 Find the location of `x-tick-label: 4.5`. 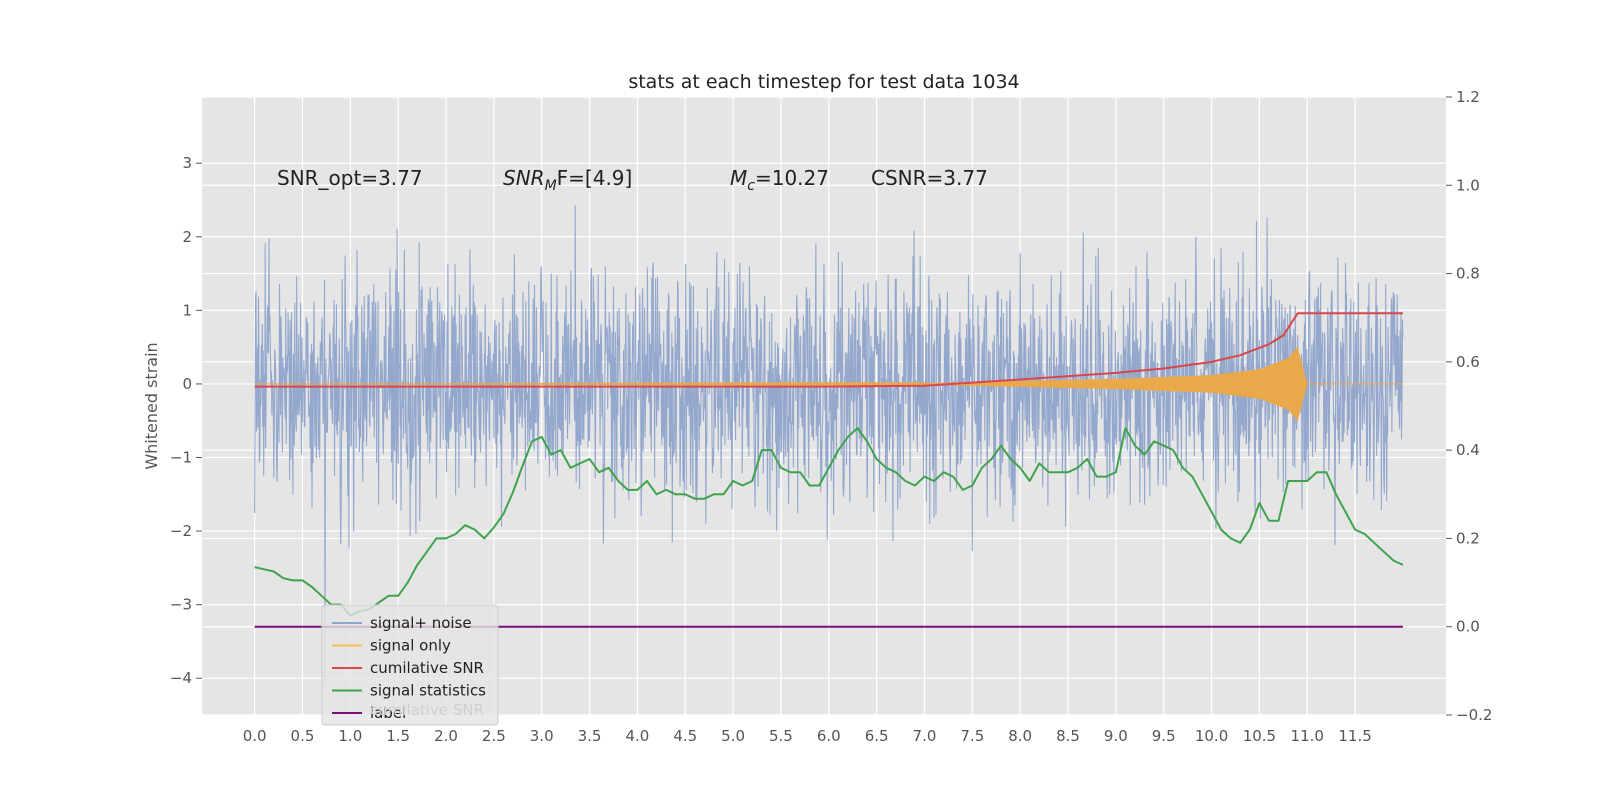

x-tick-label: 4.5 is located at coordinates (685, 736).